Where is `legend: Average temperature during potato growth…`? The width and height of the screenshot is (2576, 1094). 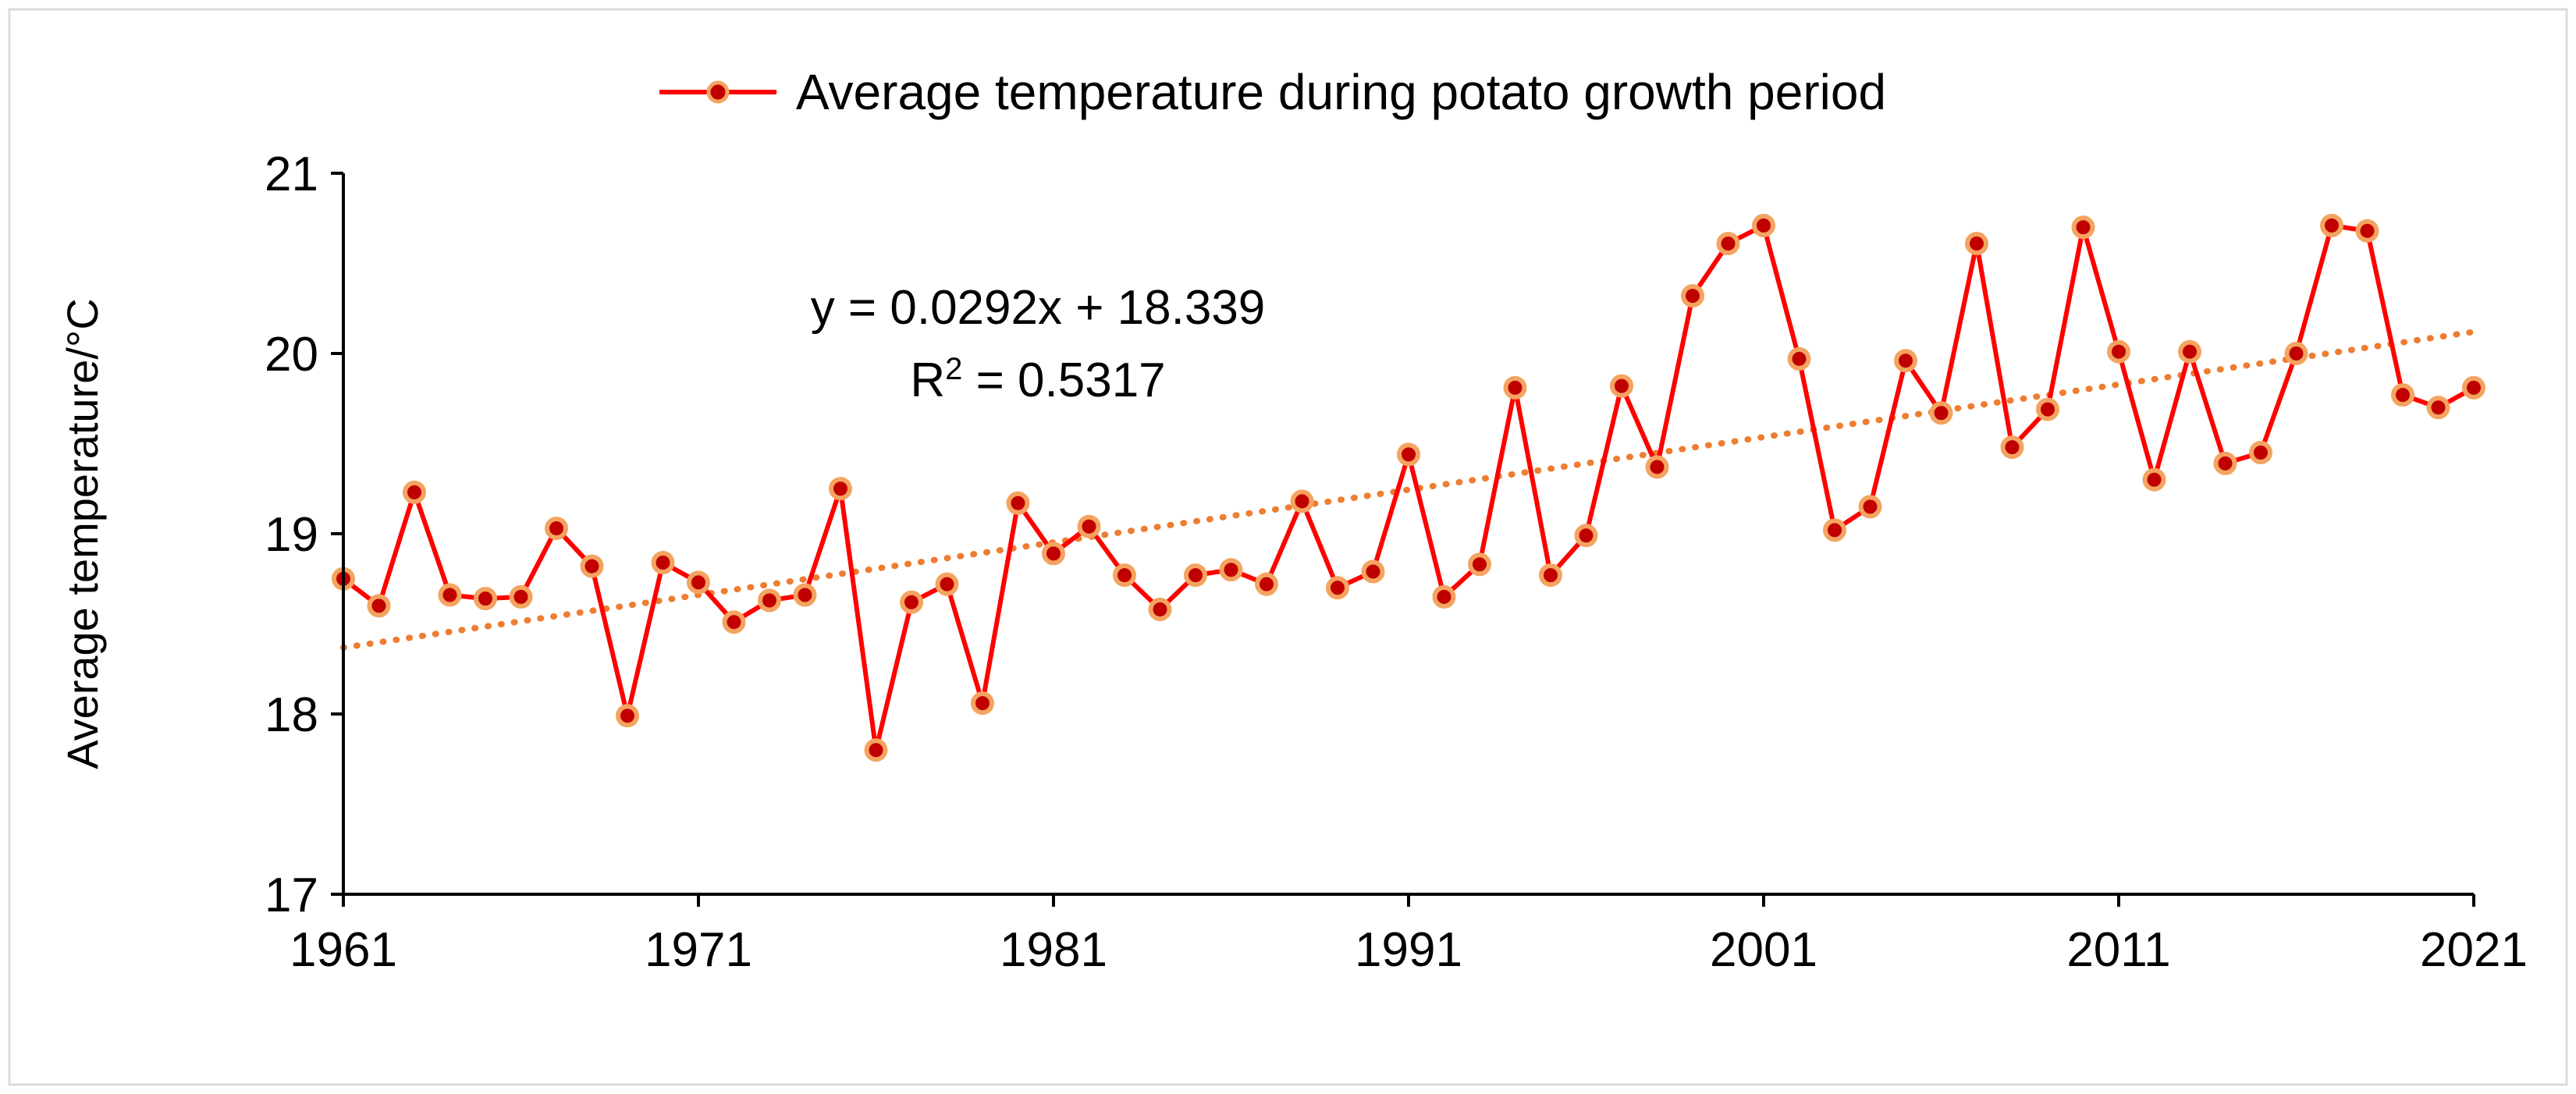 legend: Average temperature during potato growth… is located at coordinates (1273, 92).